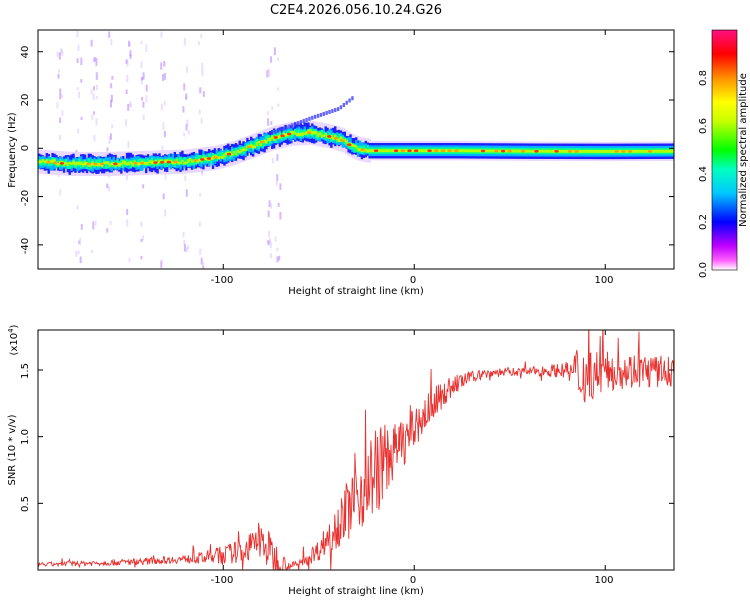 Image resolution: width=750 pixels, height=600 pixels. What do you see at coordinates (703, 78) in the screenshot?
I see `colorbar-tick-label: 0.8` at bounding box center [703, 78].